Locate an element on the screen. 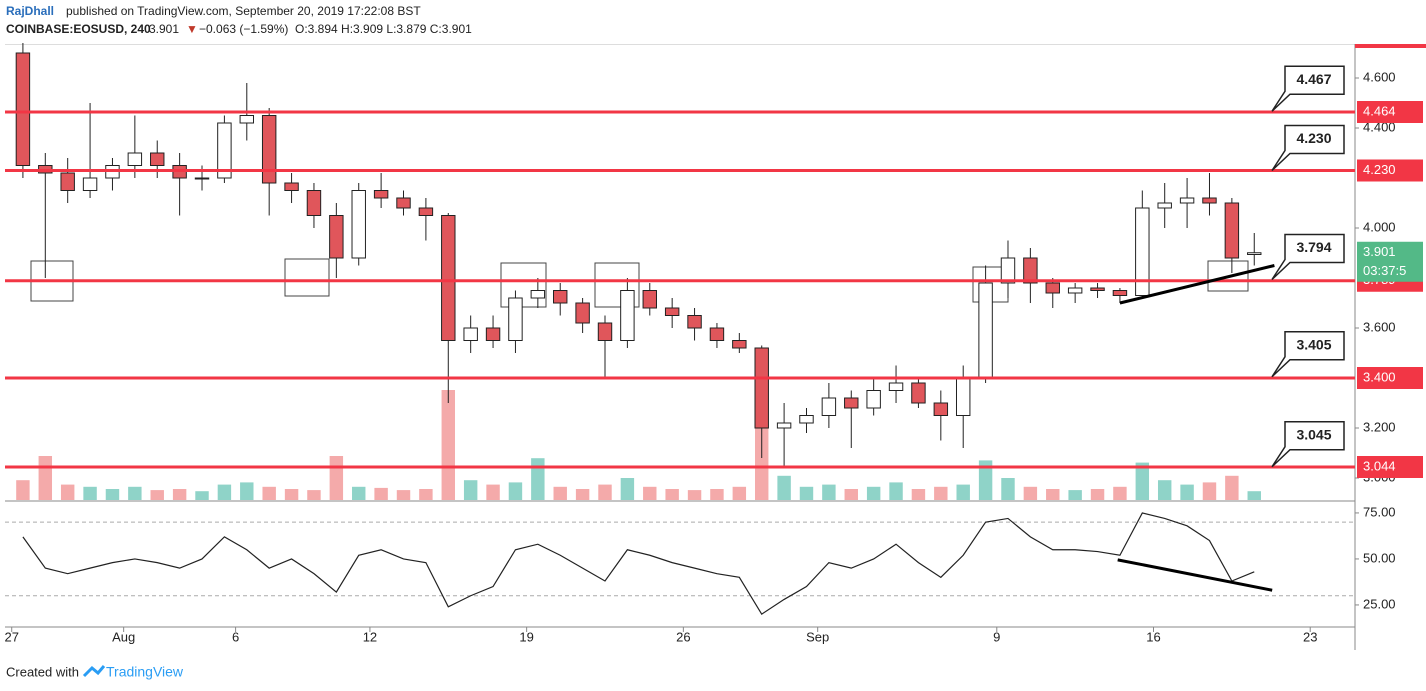 Image resolution: width=1426 pixels, height=691 pixels. footer-text: Created with is located at coordinates (42, 671).